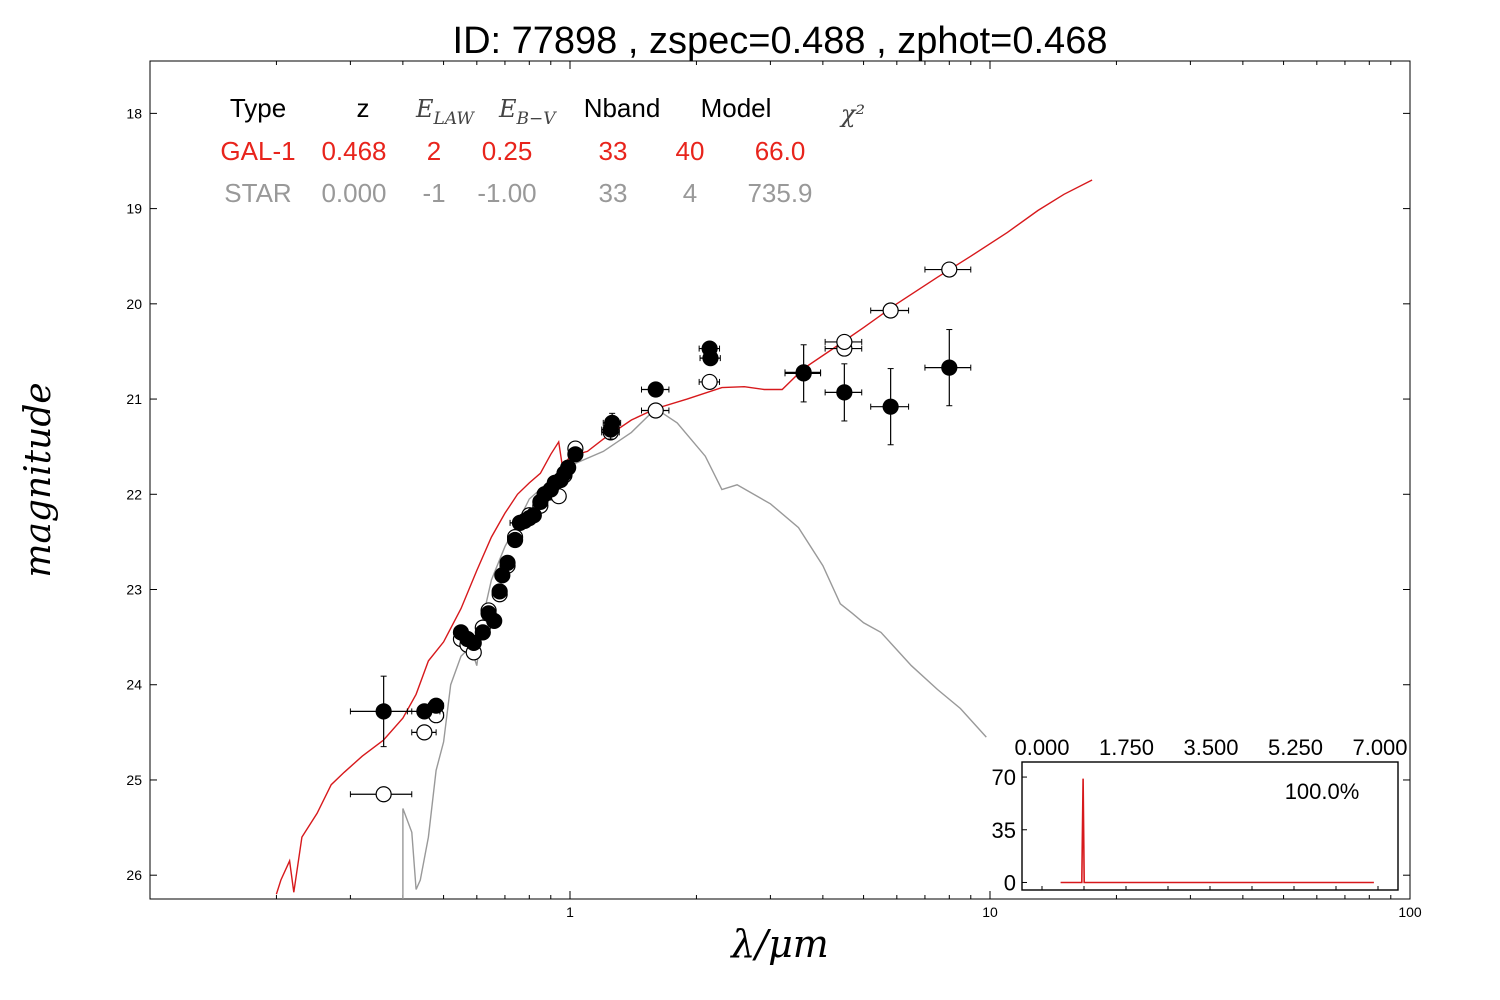 This screenshot has width=1500, height=1000. What do you see at coordinates (1217, 831) in the screenshot?
I see `pdz-curve` at bounding box center [1217, 831].